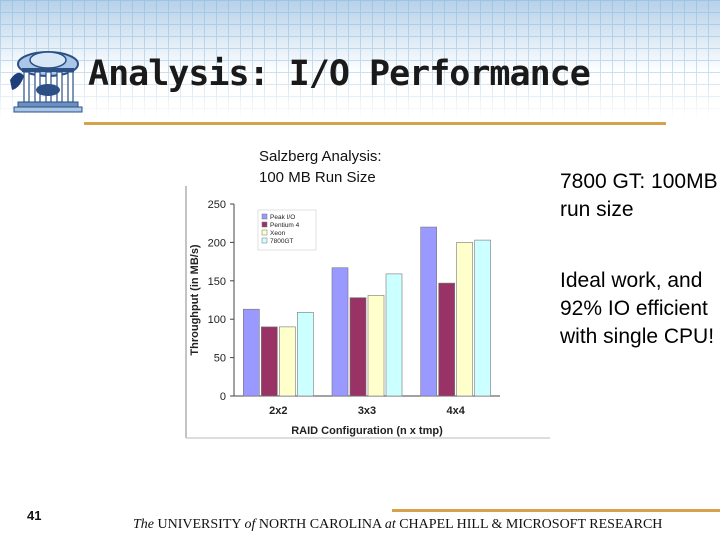 This screenshot has width=720, height=540. Describe the element at coordinates (220, 359) in the screenshot. I see `y-tick-label: 50` at that location.